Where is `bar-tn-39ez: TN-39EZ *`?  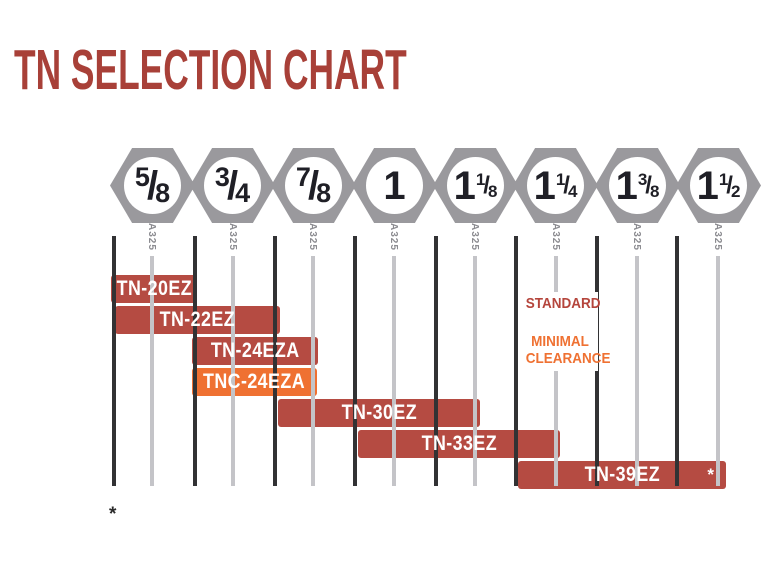
bar-tn-39ez: TN-39EZ * is located at coordinates (622, 475).